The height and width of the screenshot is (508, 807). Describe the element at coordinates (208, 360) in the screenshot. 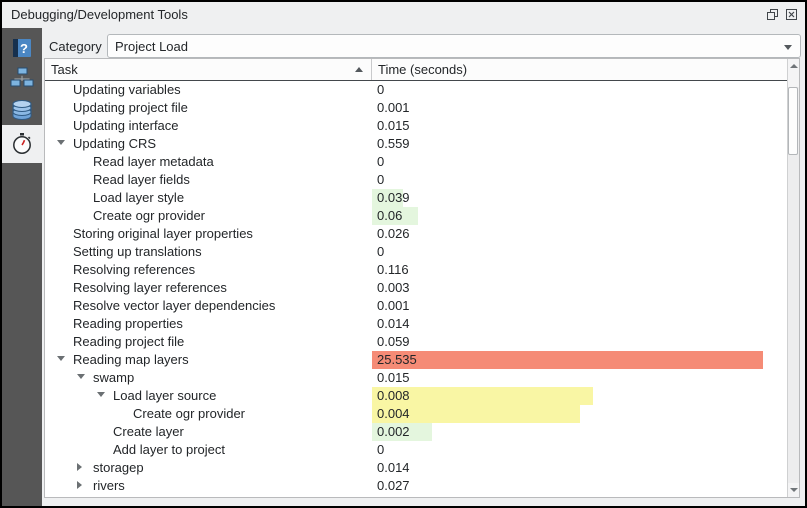

I see `task-cell: Reading map layers` at that location.